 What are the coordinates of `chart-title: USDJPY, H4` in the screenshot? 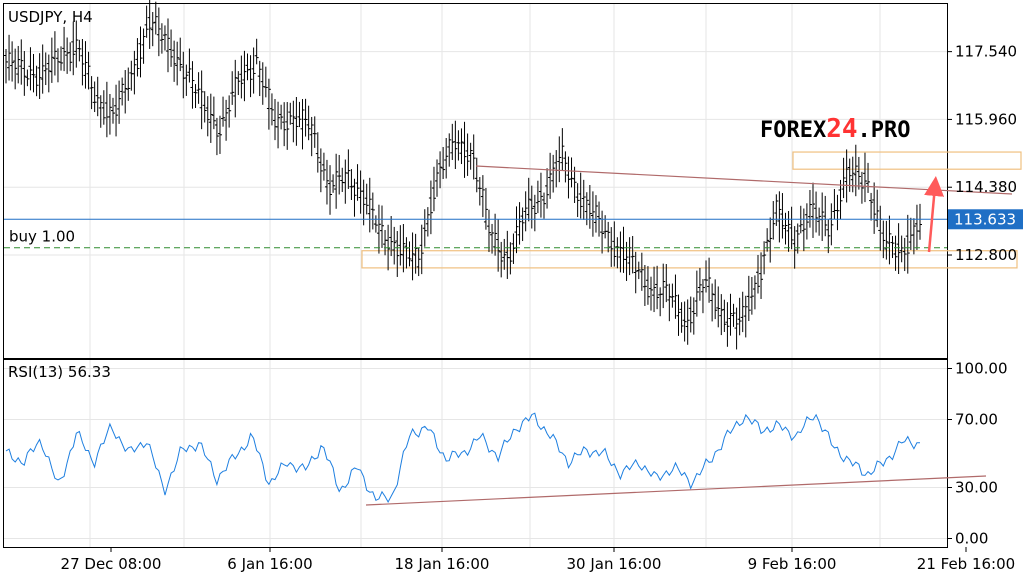 It's located at (50, 17).